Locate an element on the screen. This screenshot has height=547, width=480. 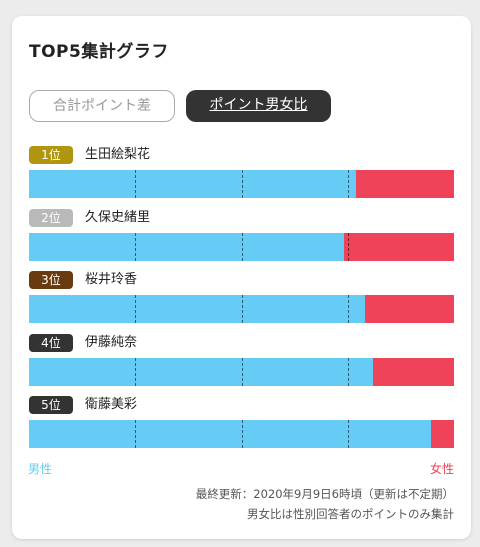
member-name: 伊藤純奈 is located at coordinates (111, 342).